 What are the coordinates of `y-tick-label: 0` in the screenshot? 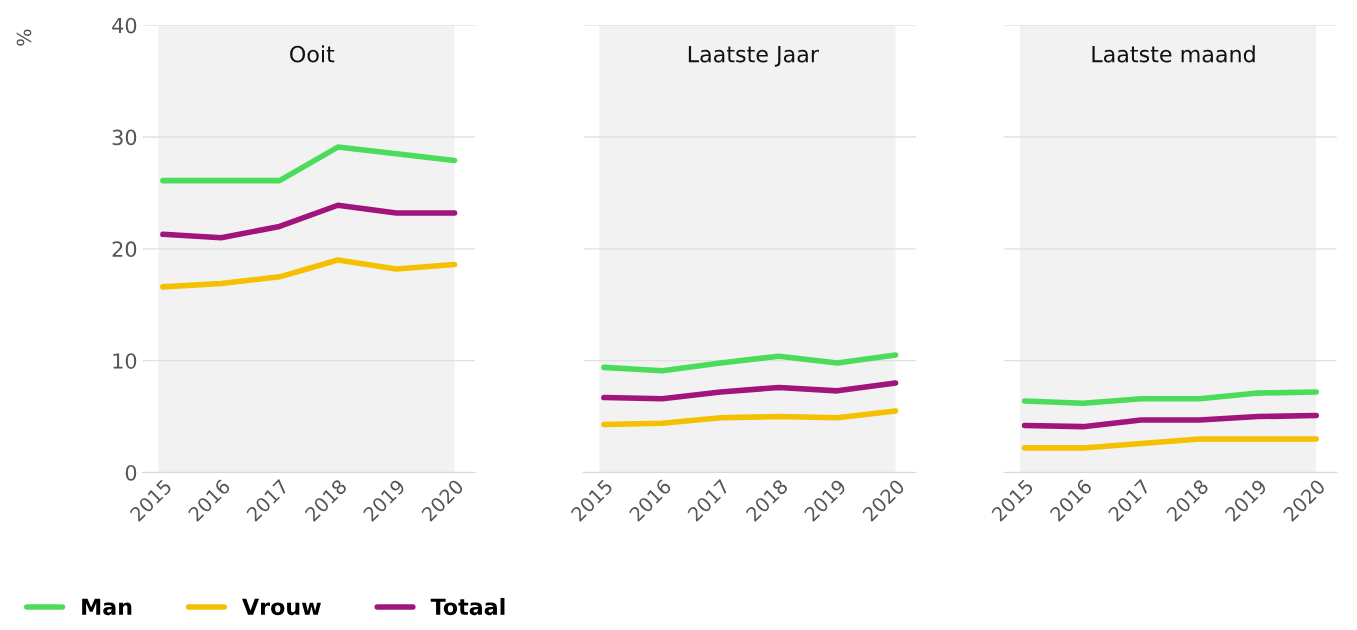 It's located at (131, 472).